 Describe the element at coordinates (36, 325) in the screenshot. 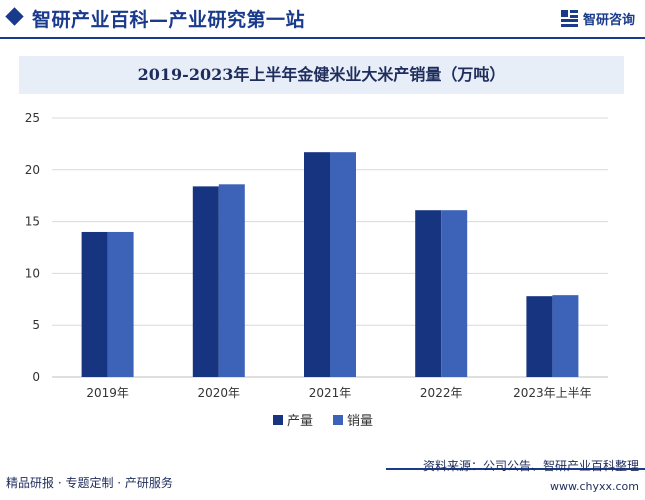

I see `y-tick-label: 5` at that location.